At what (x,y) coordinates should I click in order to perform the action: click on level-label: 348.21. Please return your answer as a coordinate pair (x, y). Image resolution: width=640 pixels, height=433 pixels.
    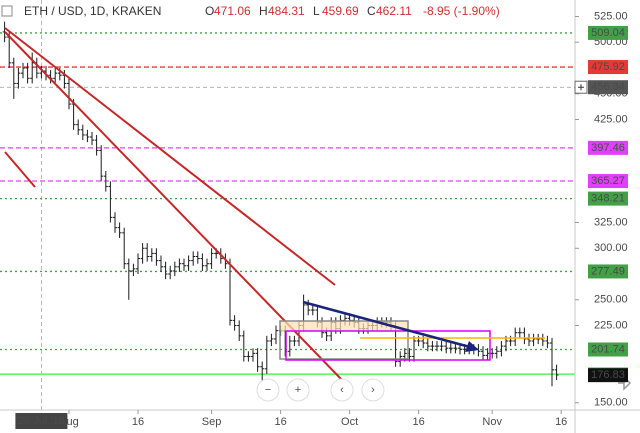
    Looking at the image, I should click on (608, 199).